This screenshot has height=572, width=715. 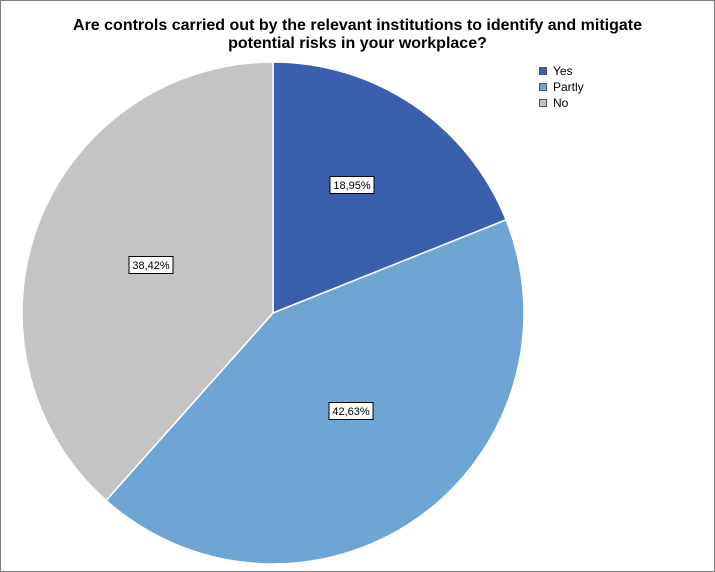 I want to click on pie-label-box-partly, so click(x=351, y=411).